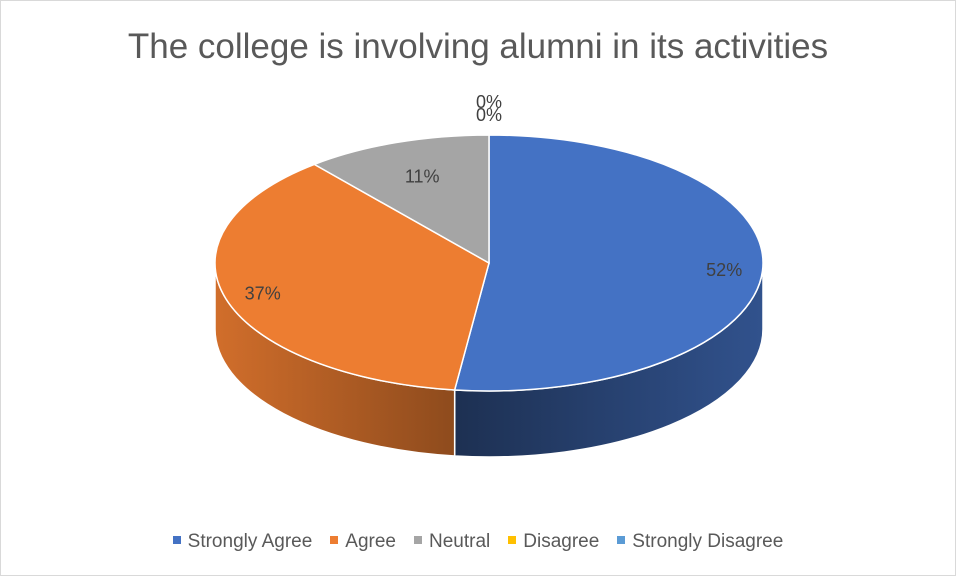  I want to click on legend-label: Agree, so click(370, 541).